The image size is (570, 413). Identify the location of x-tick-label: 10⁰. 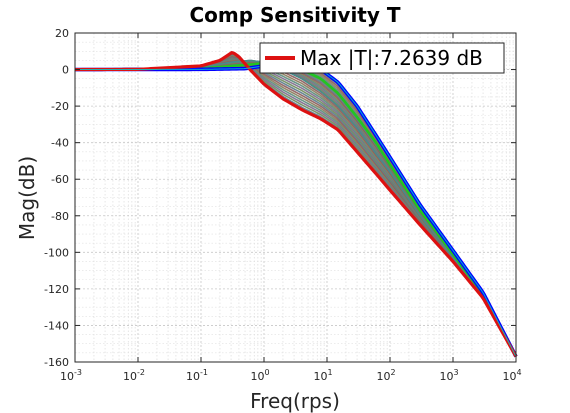
(259, 375).